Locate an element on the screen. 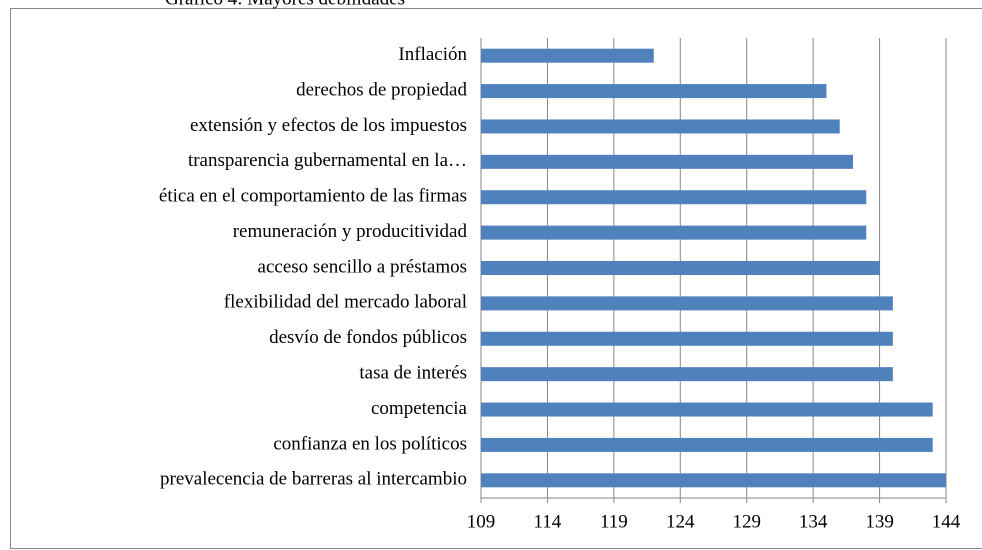 The height and width of the screenshot is (550, 982). y-tick-label: competencia is located at coordinates (419, 408).